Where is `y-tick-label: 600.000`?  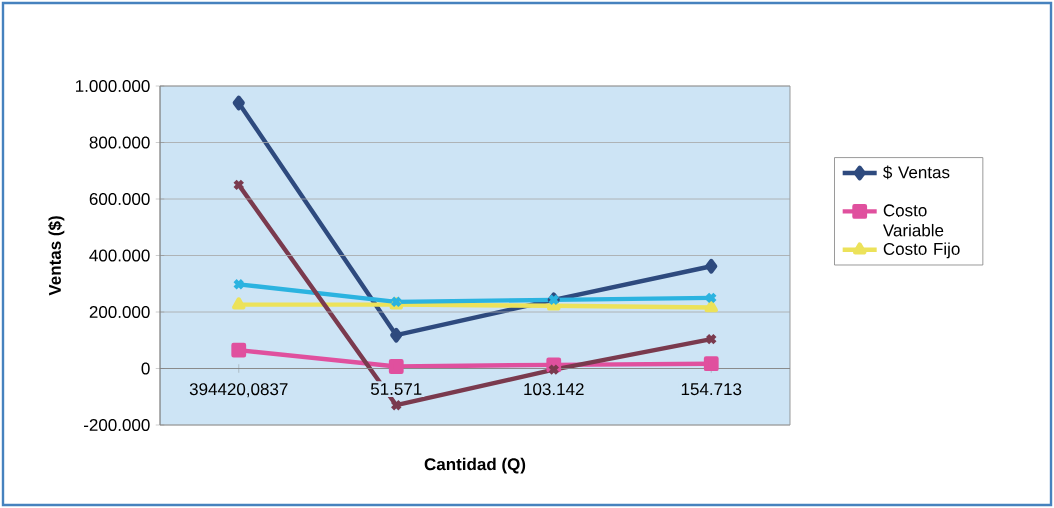
y-tick-label: 600.000 is located at coordinates (119, 199).